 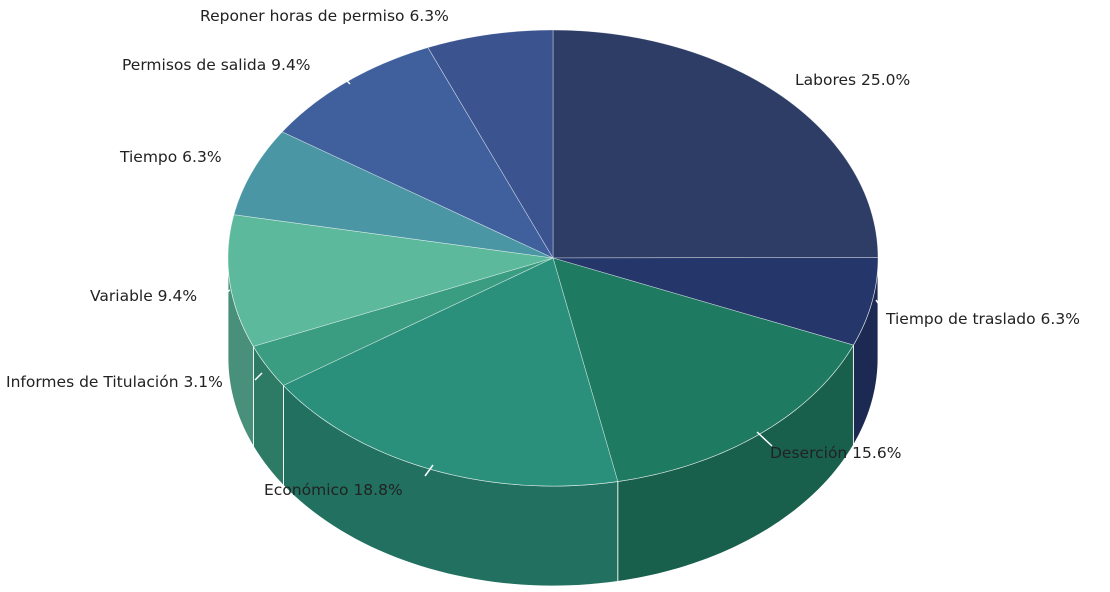 I want to click on pie-slice-labores, so click(x=715, y=144).